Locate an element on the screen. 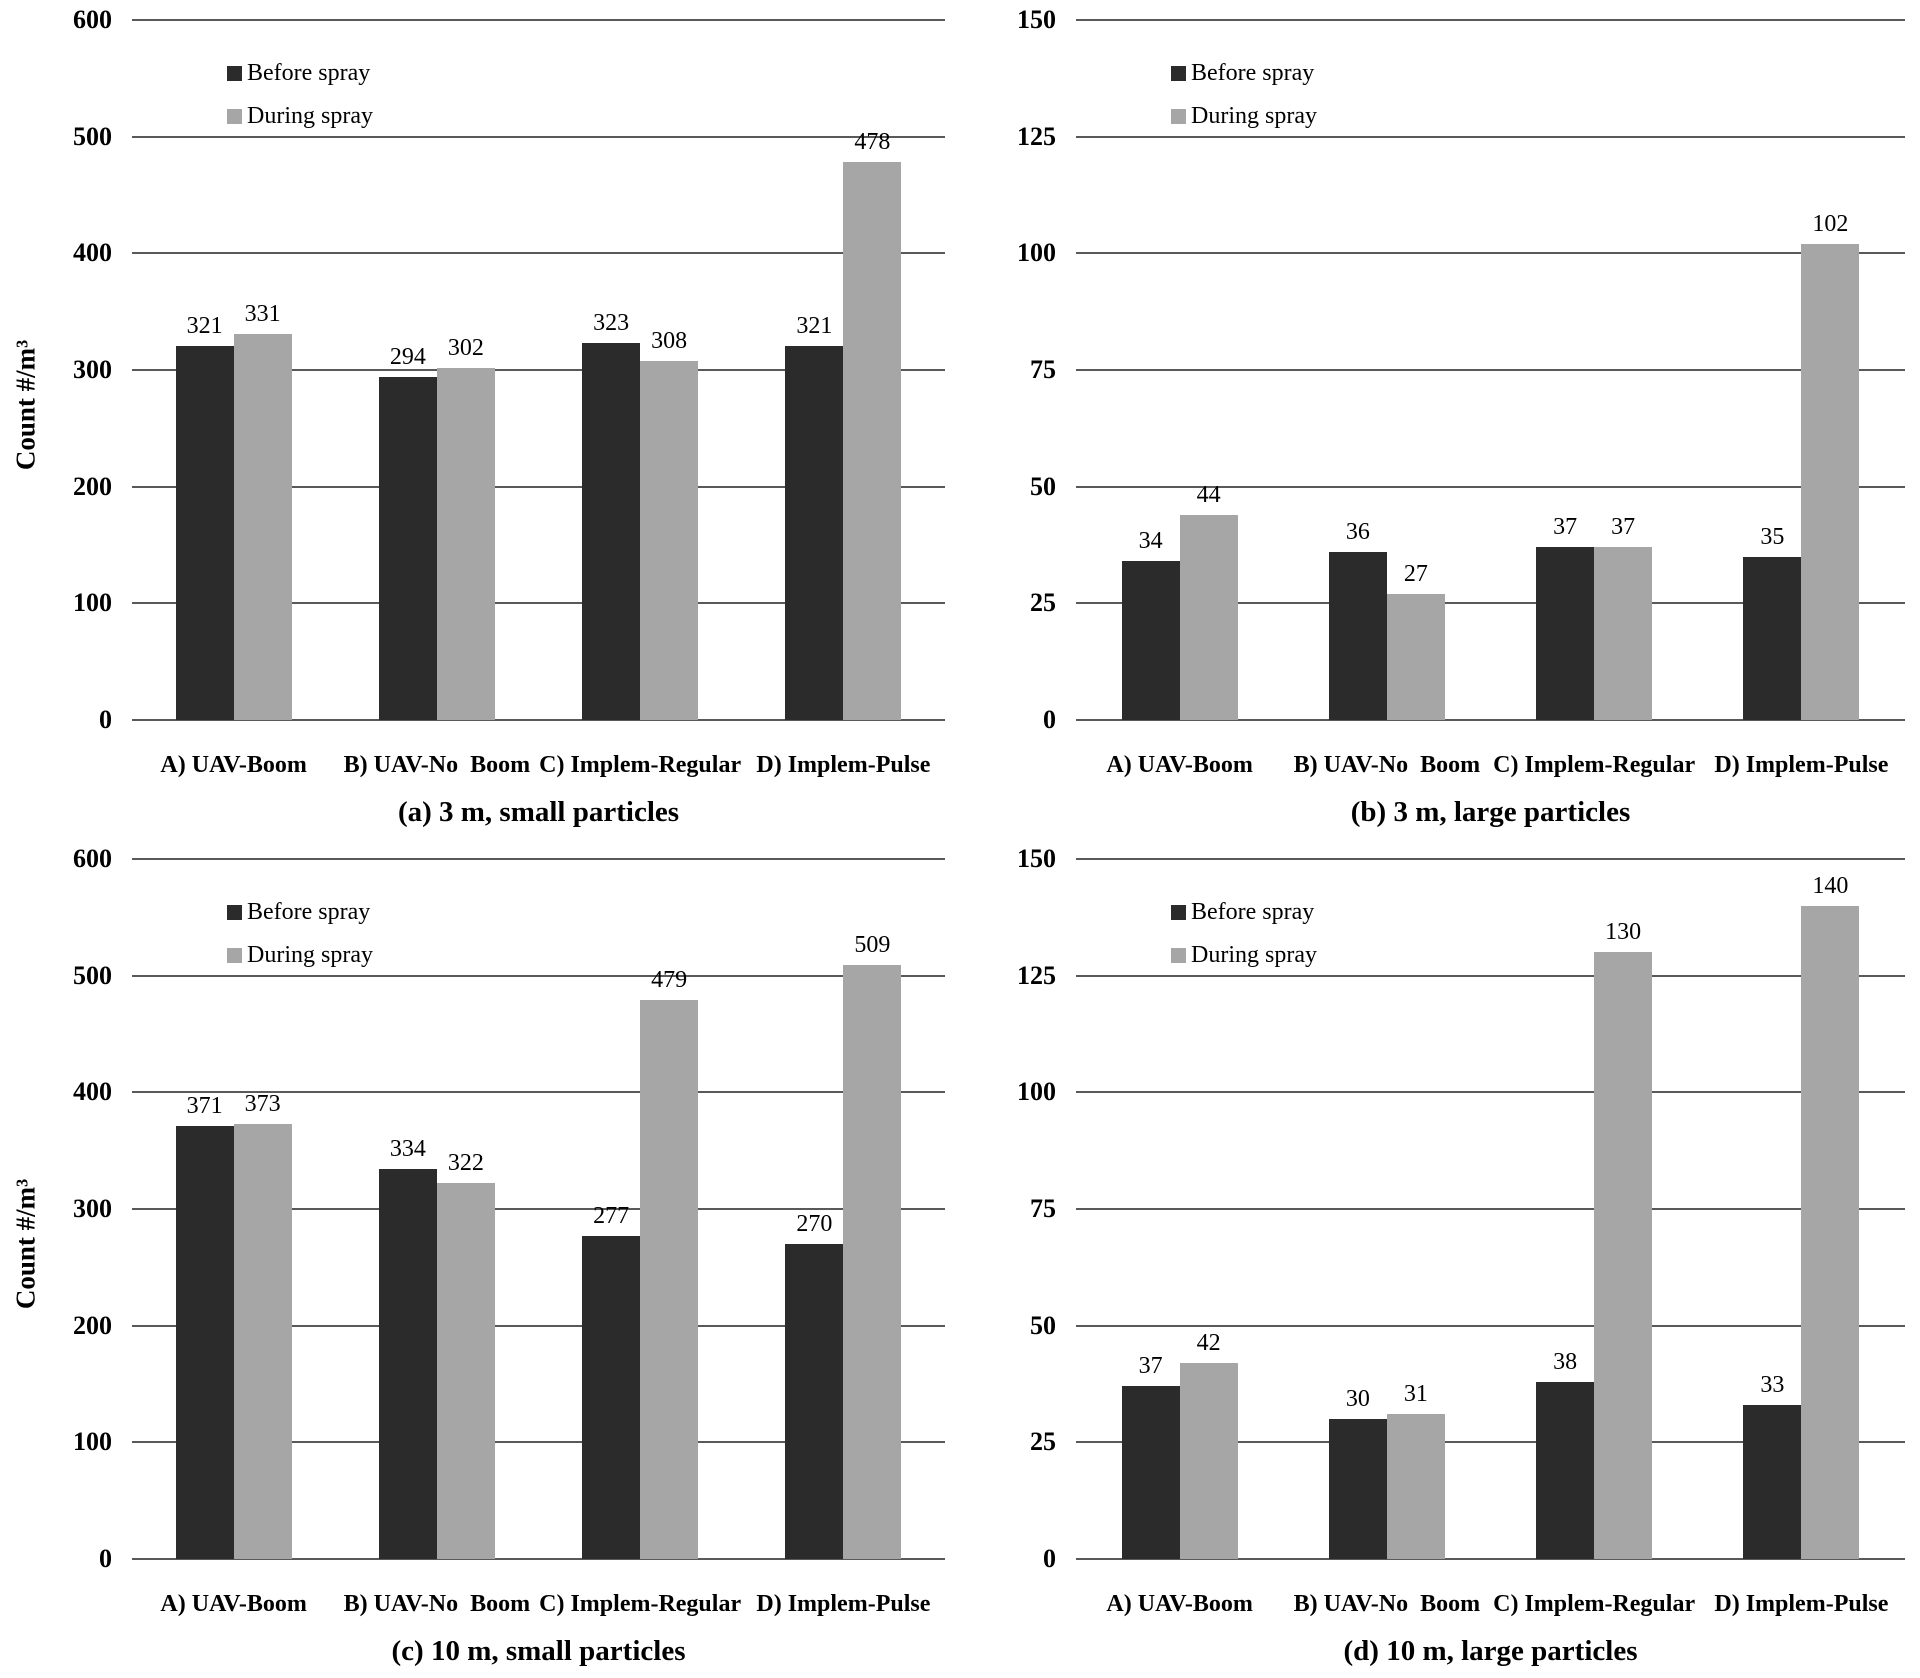  bar-value-label: 331 is located at coordinates (262, 313).